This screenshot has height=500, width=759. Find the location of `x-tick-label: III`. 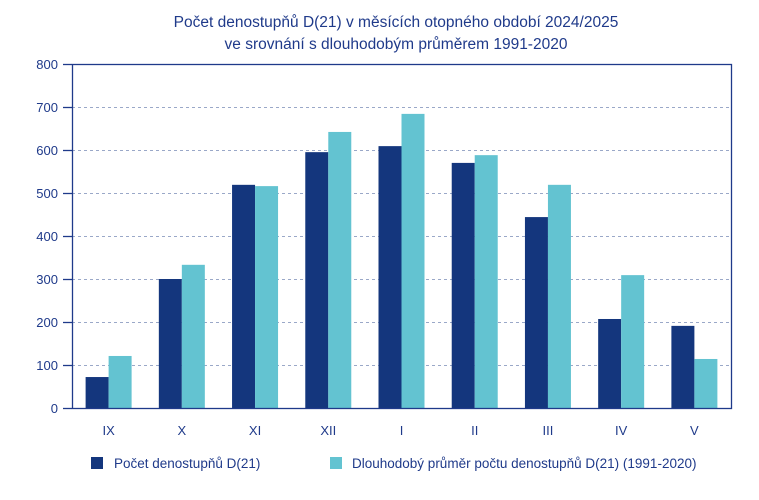

x-tick-label: III is located at coordinates (548, 430).